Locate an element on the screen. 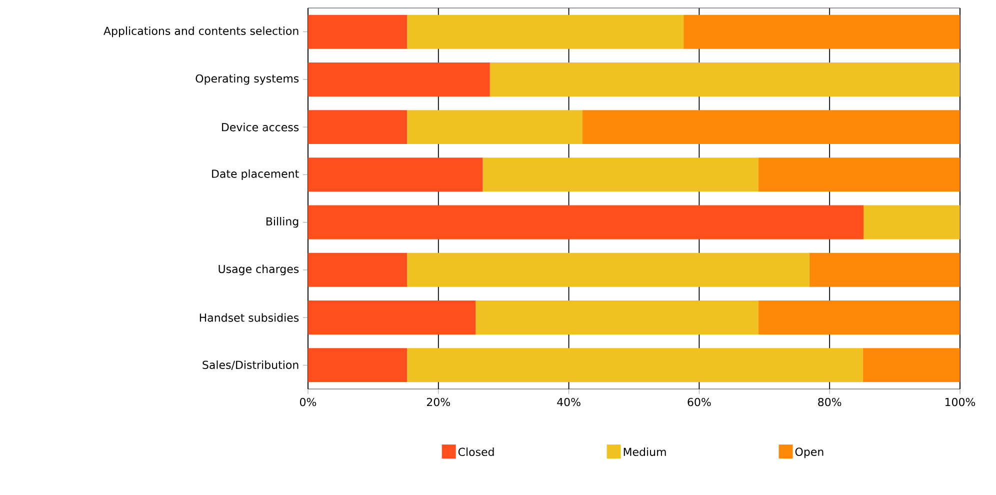 Image resolution: width=996 pixels, height=495 pixels. x-tick-label: 0% is located at coordinates (308, 402).